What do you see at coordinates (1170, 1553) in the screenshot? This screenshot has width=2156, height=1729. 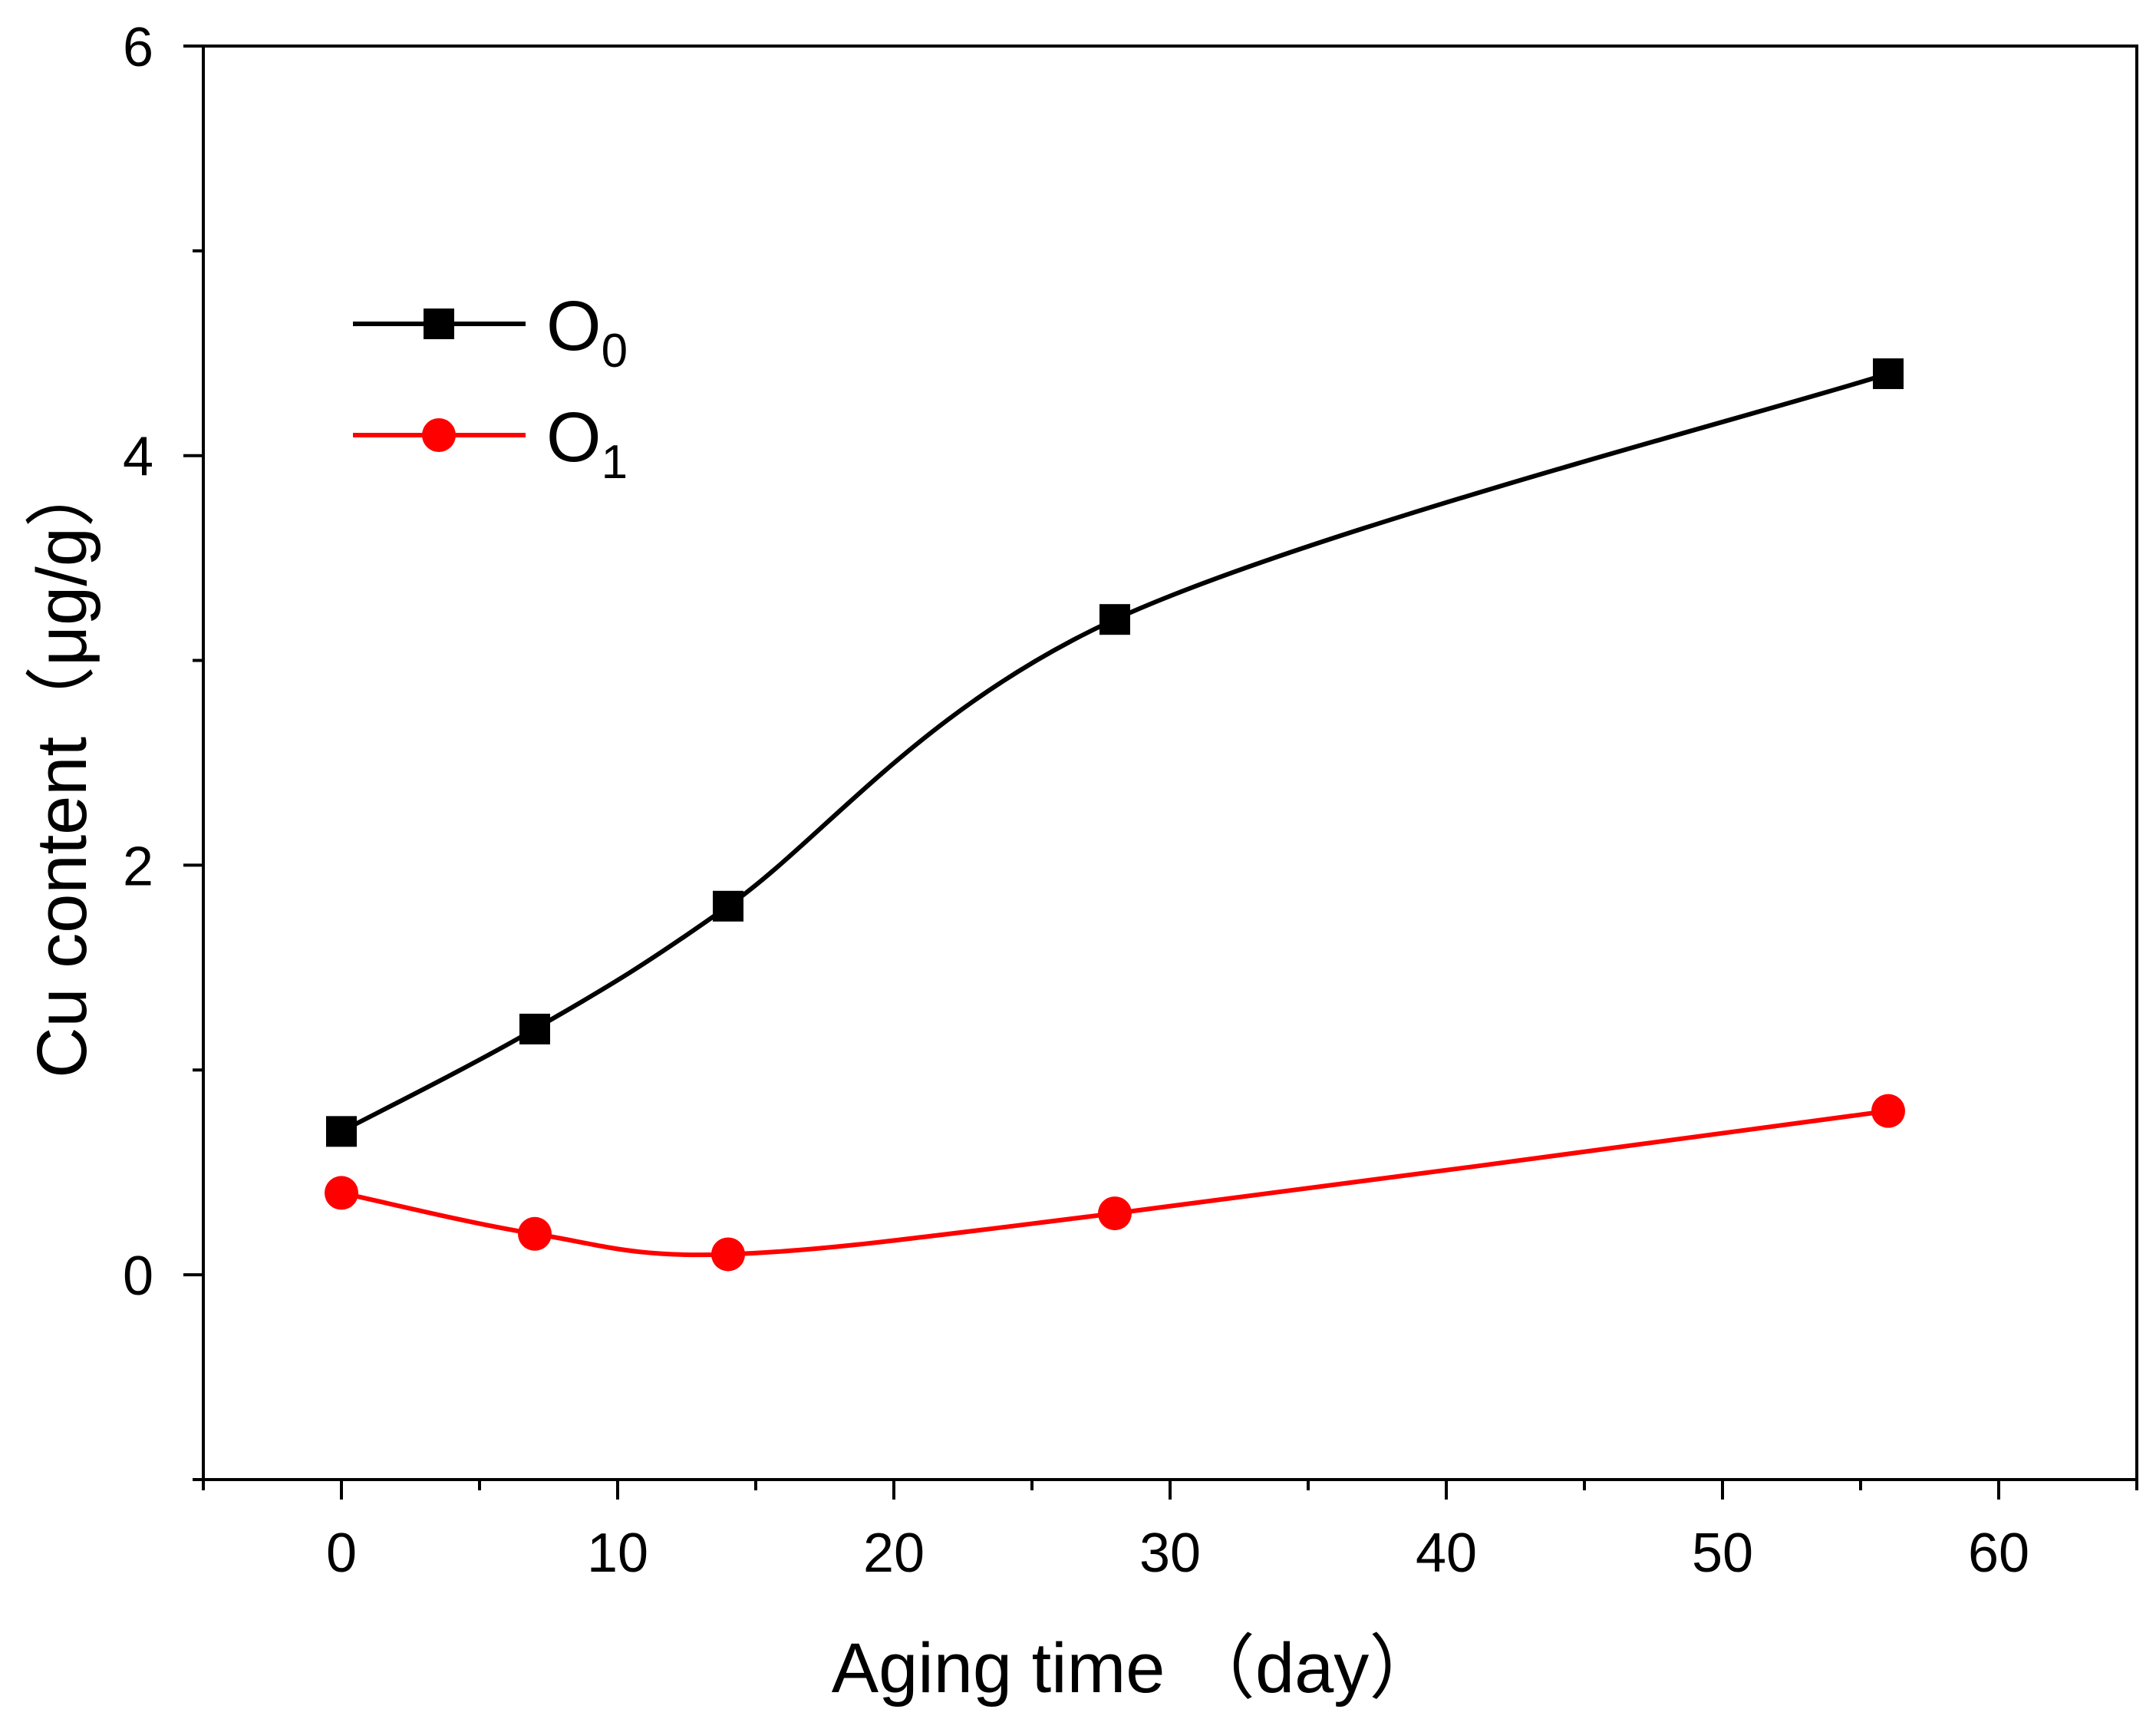 I see `x-tick-label-30: 30` at bounding box center [1170, 1553].